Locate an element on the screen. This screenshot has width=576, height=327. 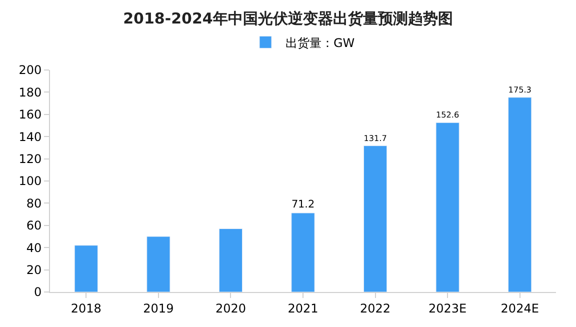
x-tick-label: 2024E is located at coordinates (519, 308).